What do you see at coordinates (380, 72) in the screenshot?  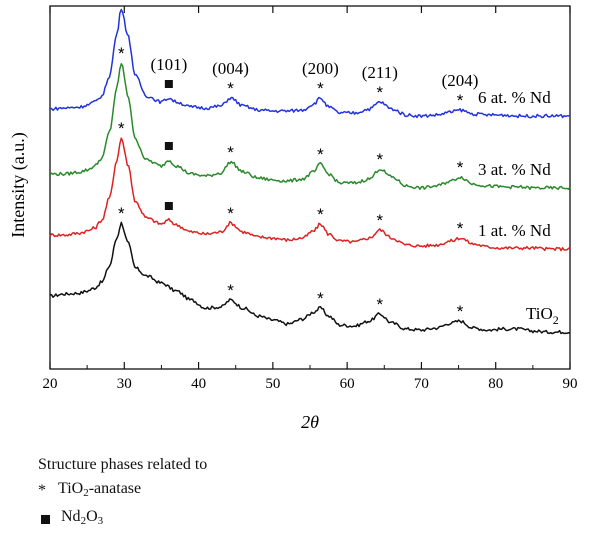 I see `hkl-label: (211)` at bounding box center [380, 72].